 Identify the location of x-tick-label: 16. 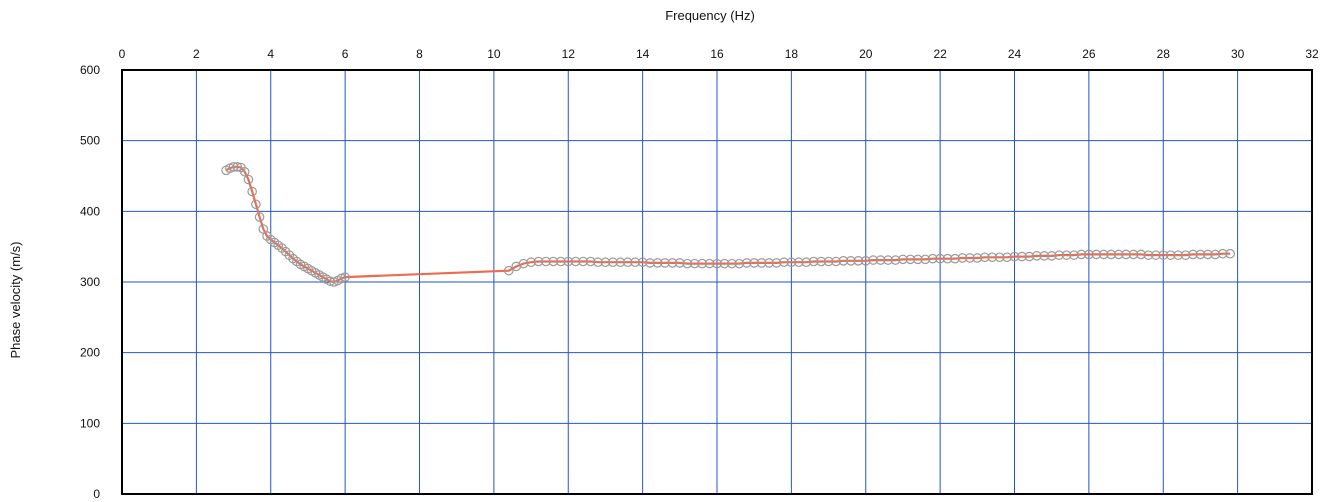
(717, 54).